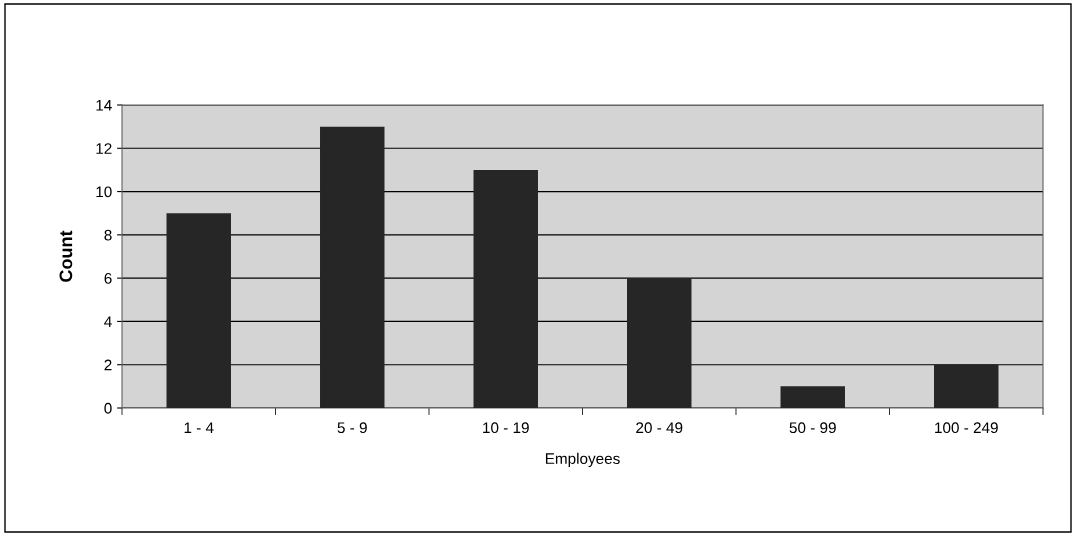 This screenshot has height=536, width=1077. I want to click on y-tick-label: 8, so click(108, 235).